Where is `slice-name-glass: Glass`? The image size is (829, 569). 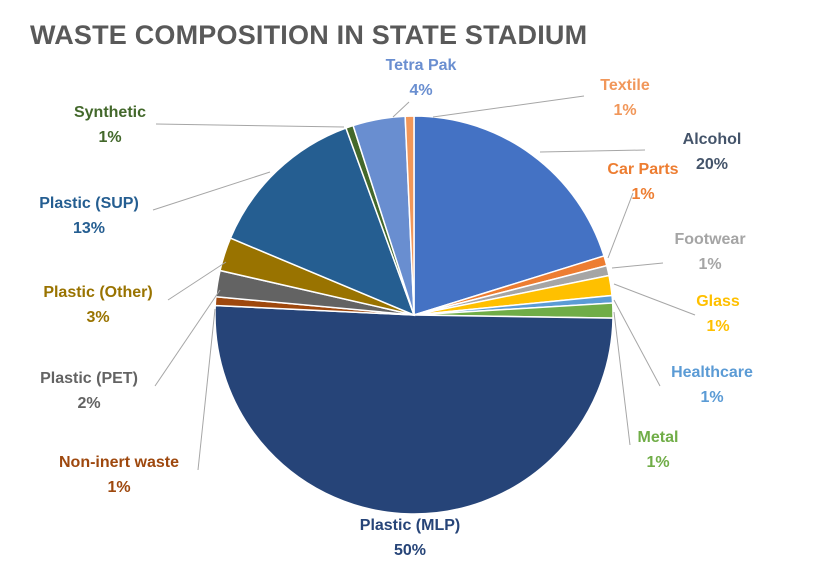 slice-name-glass: Glass is located at coordinates (718, 301).